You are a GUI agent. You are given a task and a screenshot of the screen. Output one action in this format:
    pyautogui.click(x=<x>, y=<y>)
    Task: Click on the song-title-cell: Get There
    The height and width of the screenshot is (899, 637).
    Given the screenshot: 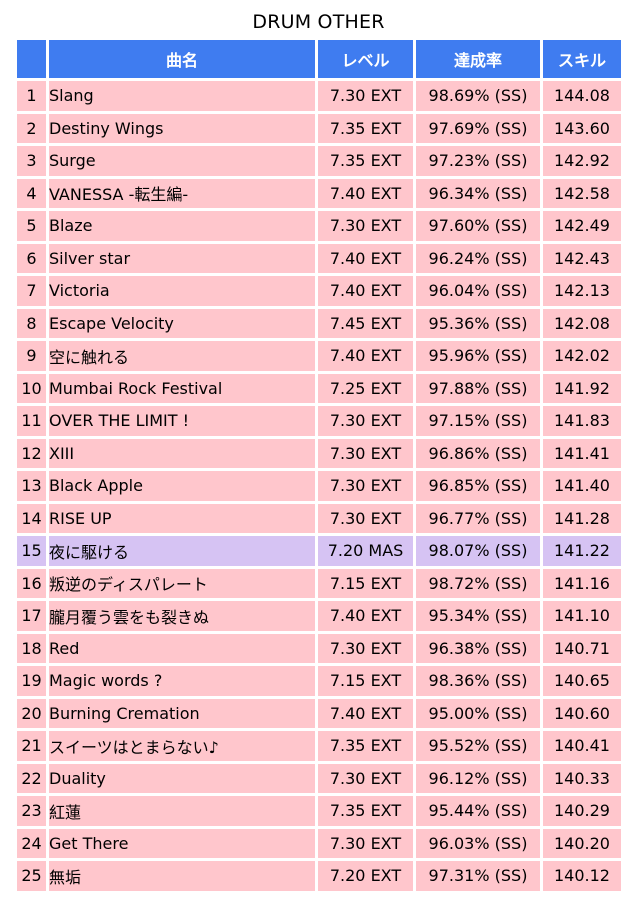 What is the action you would take?
    pyautogui.click(x=182, y=843)
    